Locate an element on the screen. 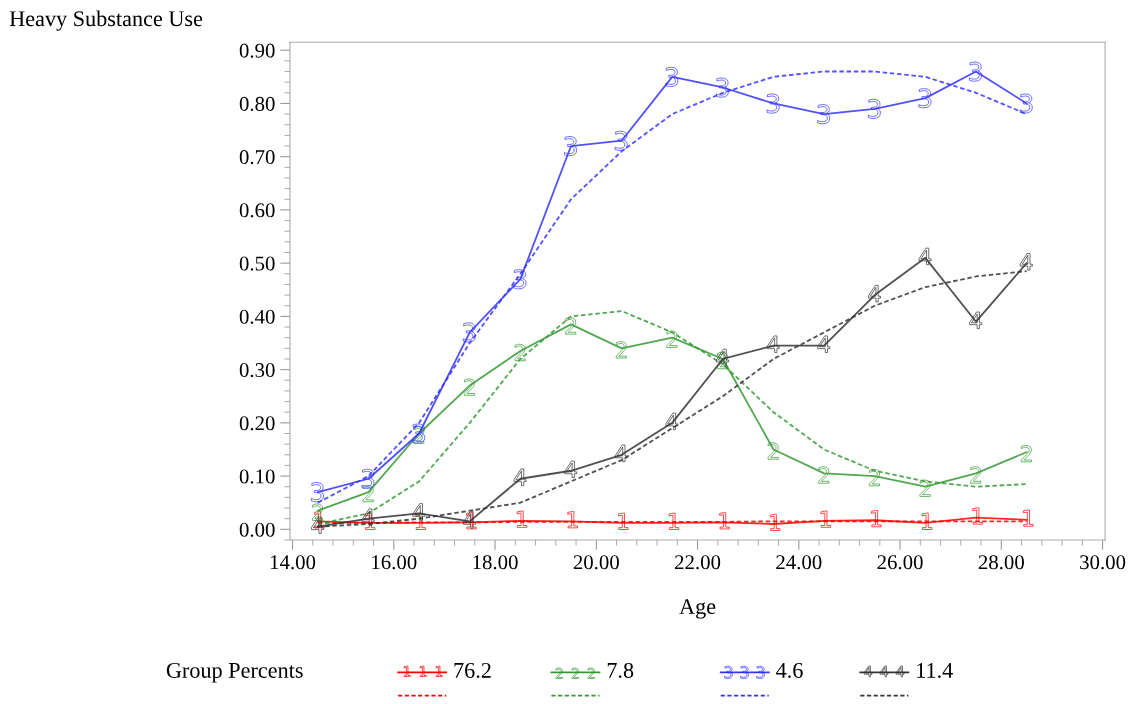 This screenshot has height=704, width=1144. x-tick-label: 26.00 is located at coordinates (900, 562).